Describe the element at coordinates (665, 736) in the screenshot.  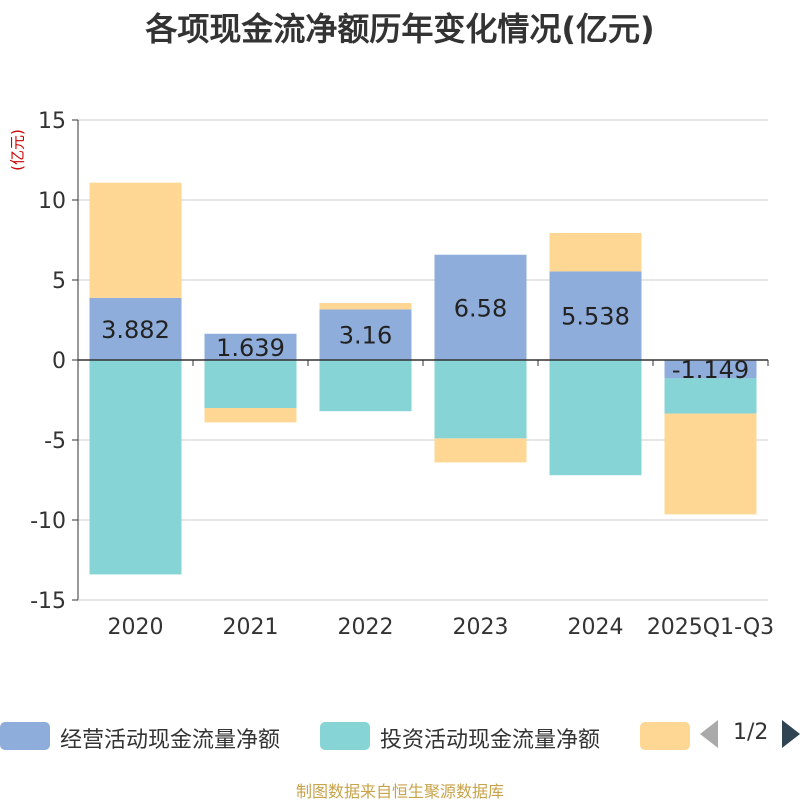
I see `legend-swatch-third` at that location.